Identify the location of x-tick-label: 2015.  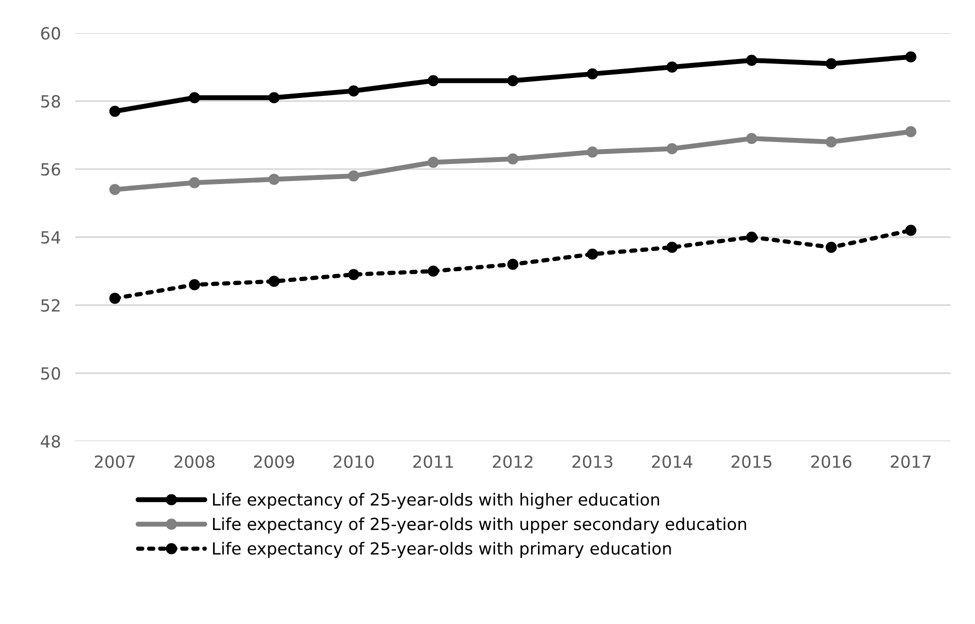
(752, 461).